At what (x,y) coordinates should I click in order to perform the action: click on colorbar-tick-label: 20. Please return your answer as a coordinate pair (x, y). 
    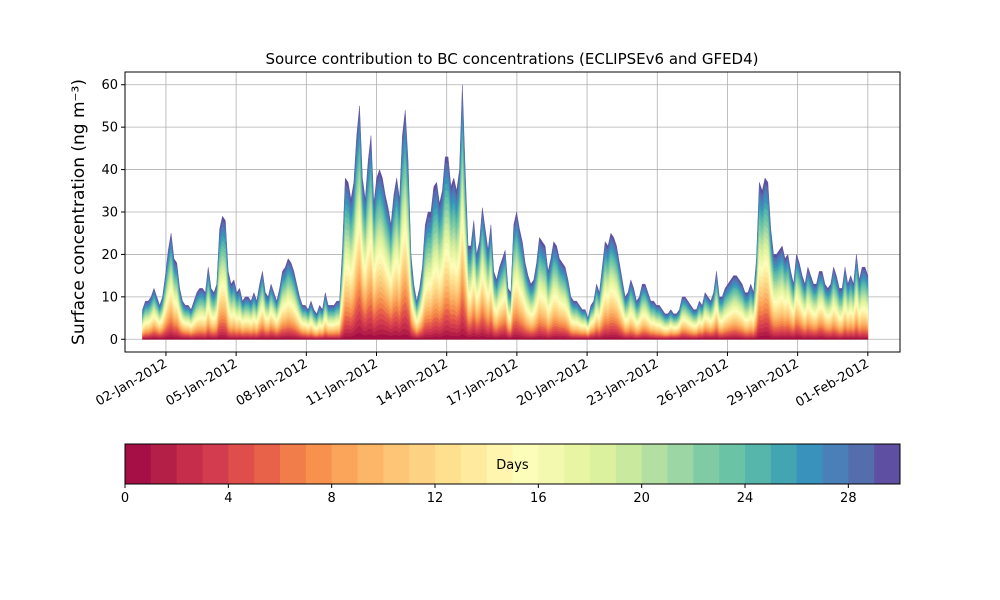
    Looking at the image, I should click on (641, 498).